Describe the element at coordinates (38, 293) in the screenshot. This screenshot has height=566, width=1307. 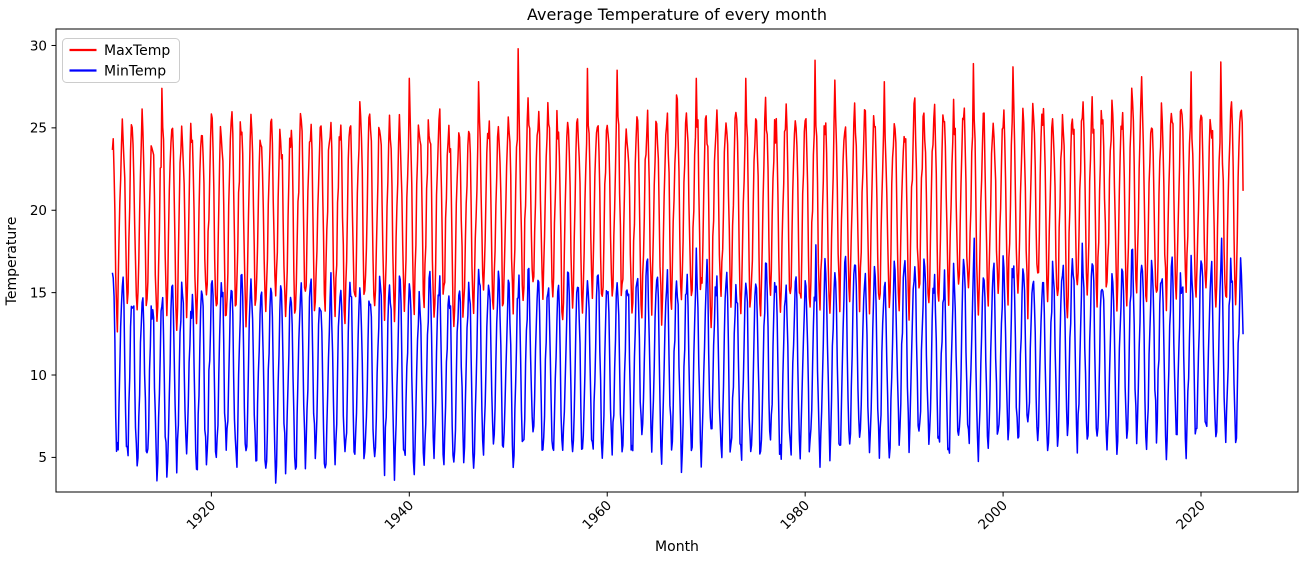
I see `y-tick-label: 15` at that location.